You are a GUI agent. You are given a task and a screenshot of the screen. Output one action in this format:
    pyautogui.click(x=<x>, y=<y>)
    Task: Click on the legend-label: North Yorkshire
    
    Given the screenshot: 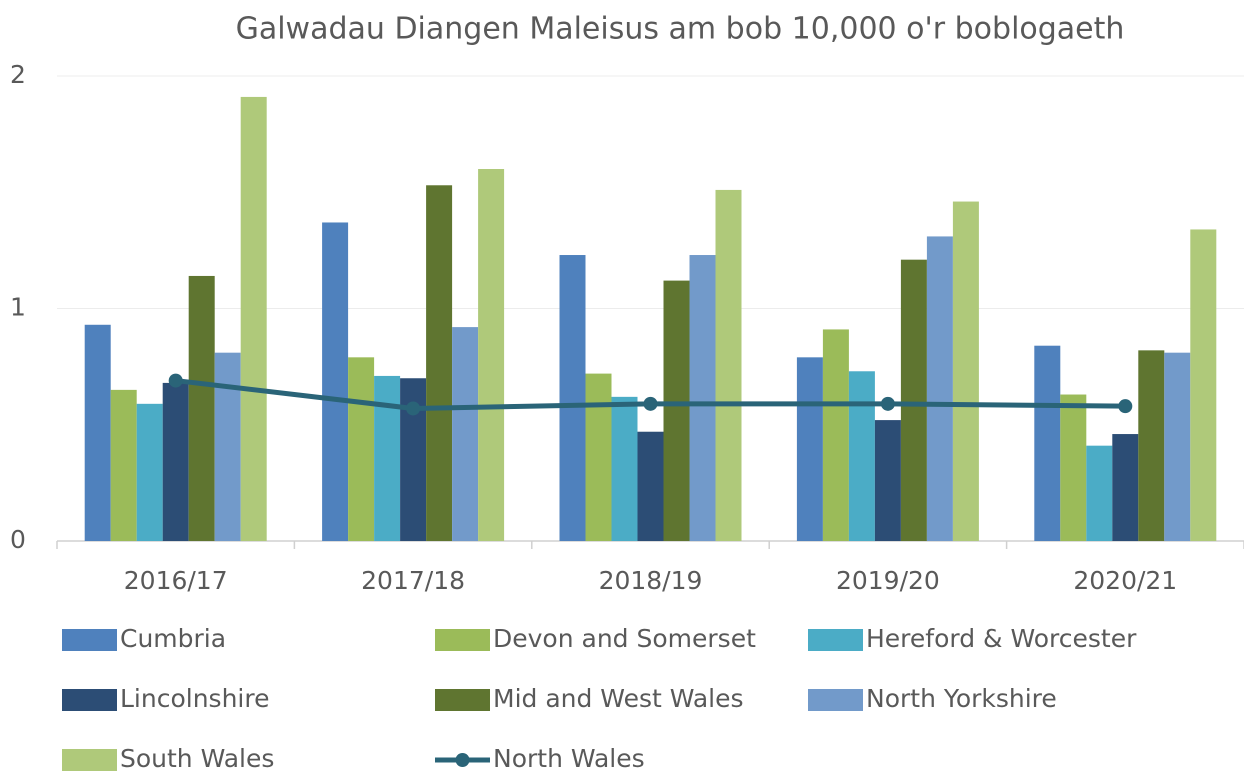 What is the action you would take?
    pyautogui.click(x=961, y=698)
    